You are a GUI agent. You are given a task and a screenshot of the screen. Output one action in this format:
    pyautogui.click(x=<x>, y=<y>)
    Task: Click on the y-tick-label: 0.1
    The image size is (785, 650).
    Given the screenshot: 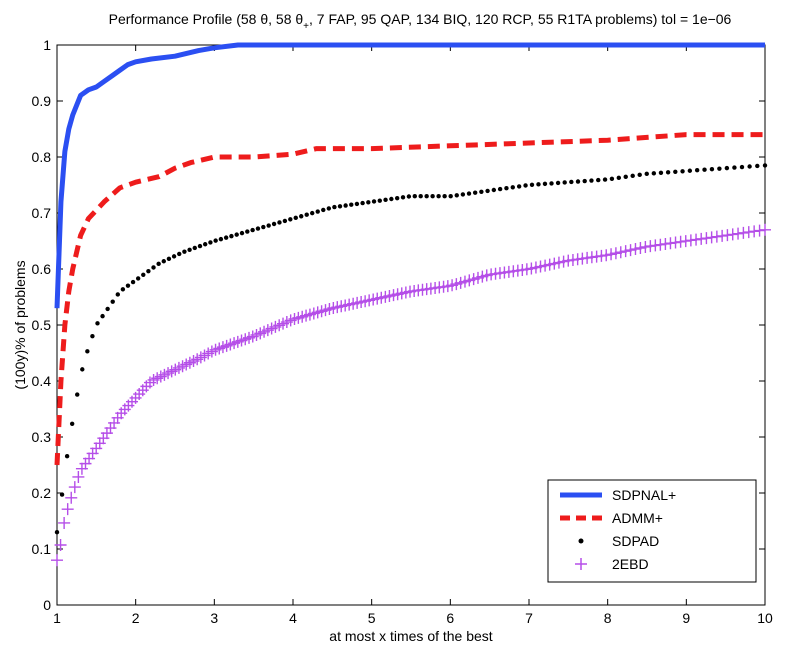 What is the action you would take?
    pyautogui.click(x=42, y=549)
    